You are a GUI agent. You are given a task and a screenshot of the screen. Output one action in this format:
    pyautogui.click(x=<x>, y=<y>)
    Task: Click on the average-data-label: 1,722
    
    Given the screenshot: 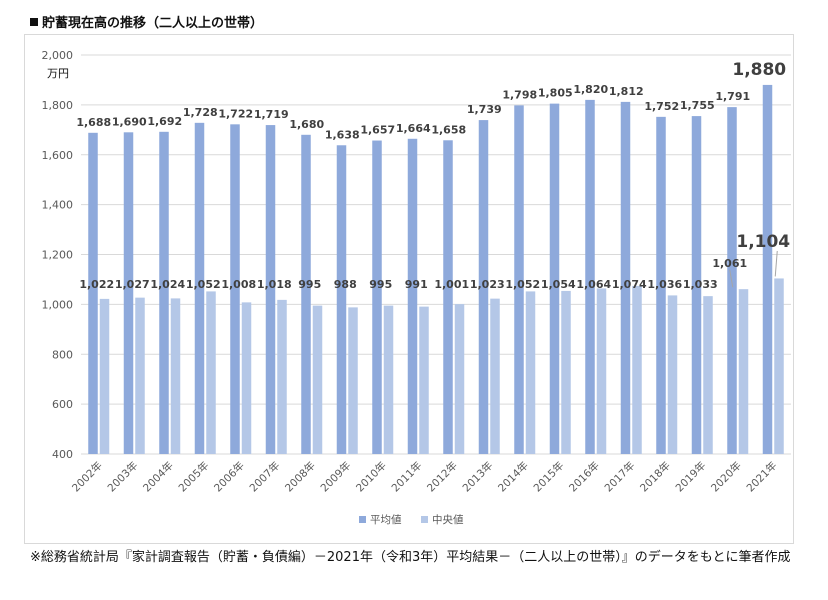 What is the action you would take?
    pyautogui.click(x=235, y=113)
    